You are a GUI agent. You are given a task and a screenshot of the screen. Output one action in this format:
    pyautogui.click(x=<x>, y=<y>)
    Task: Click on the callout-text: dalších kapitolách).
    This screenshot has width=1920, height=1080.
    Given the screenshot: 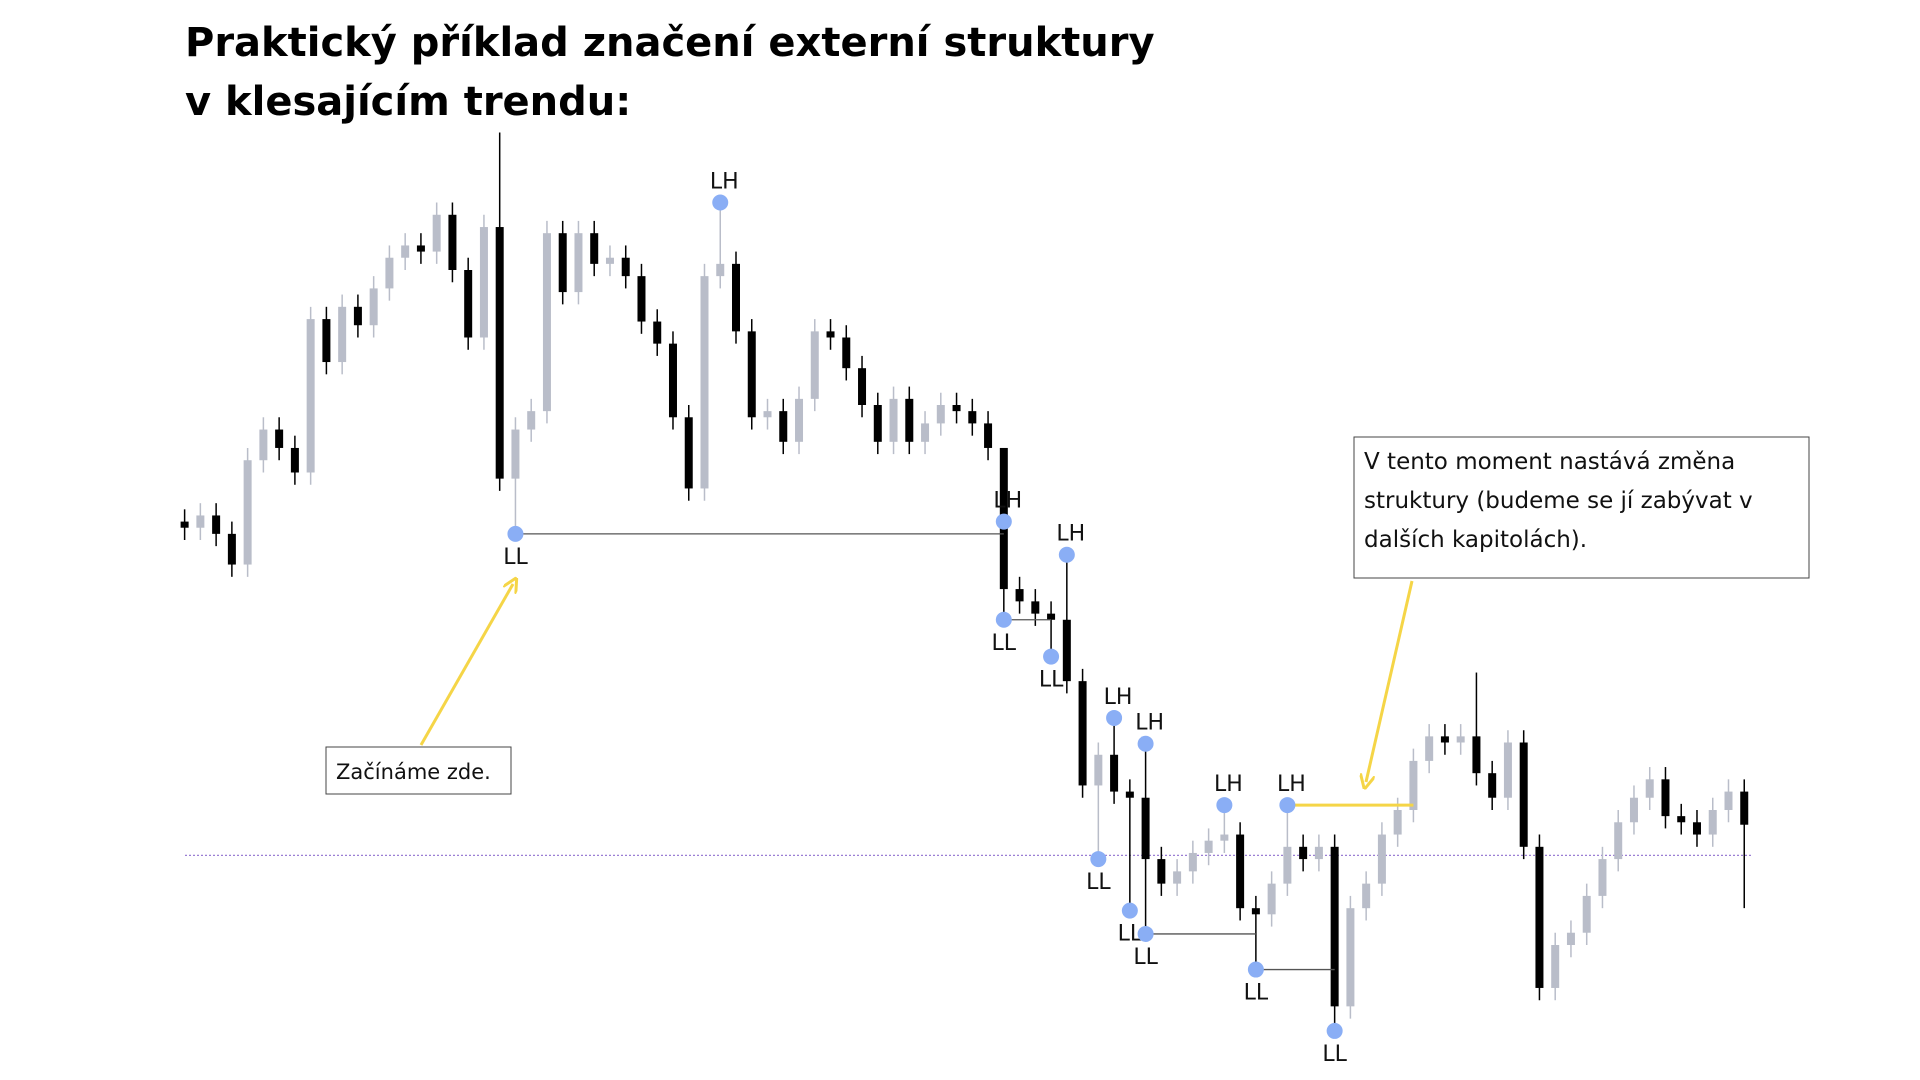 What is the action you would take?
    pyautogui.click(x=1475, y=540)
    